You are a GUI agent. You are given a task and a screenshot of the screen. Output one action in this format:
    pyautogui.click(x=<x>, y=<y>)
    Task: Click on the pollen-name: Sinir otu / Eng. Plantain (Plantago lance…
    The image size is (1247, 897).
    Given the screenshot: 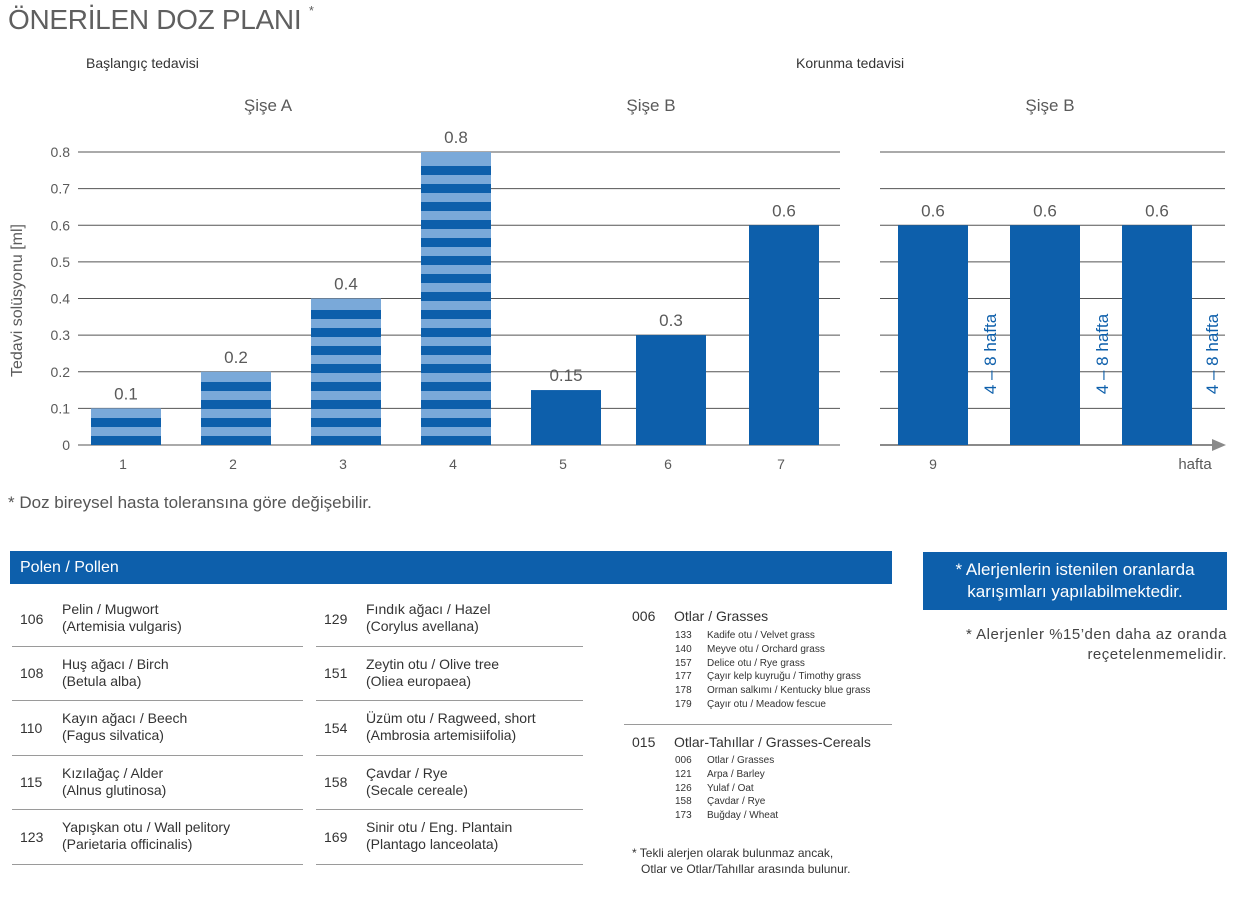 What is the action you would take?
    pyautogui.click(x=439, y=836)
    